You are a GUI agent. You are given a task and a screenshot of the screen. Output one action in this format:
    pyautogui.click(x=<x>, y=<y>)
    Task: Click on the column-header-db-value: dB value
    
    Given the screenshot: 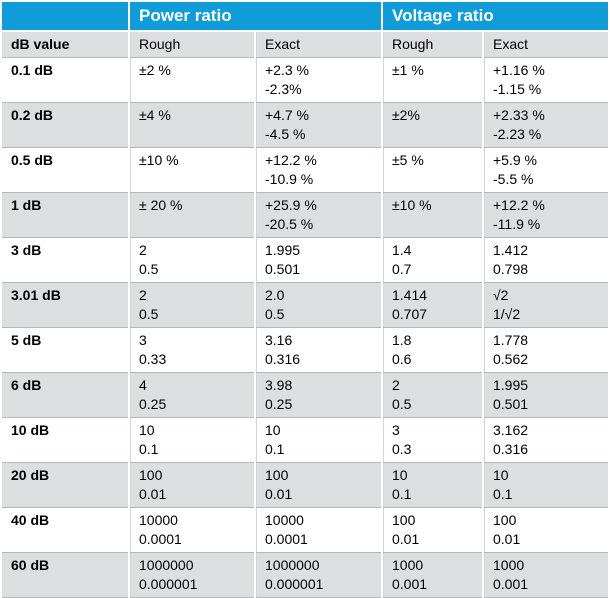 What is the action you would take?
    pyautogui.click(x=65, y=44)
    